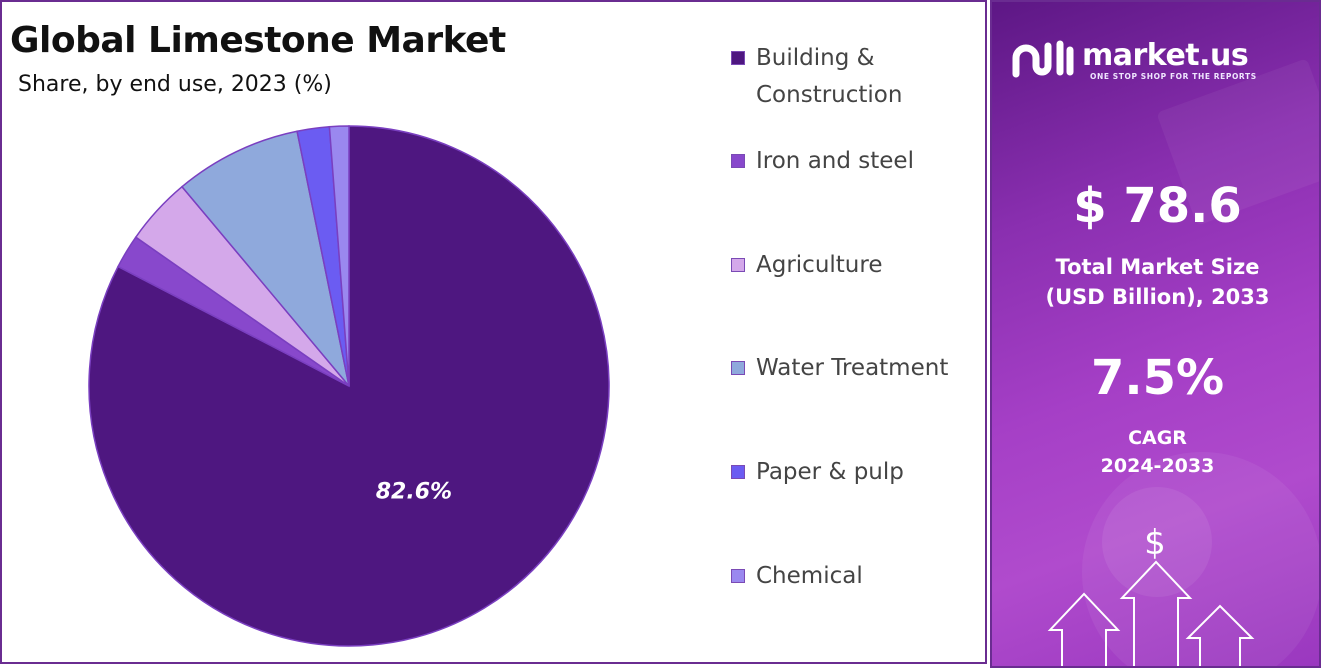  Describe the element at coordinates (815, 58) in the screenshot. I see `legend-label-line: Building &` at that location.